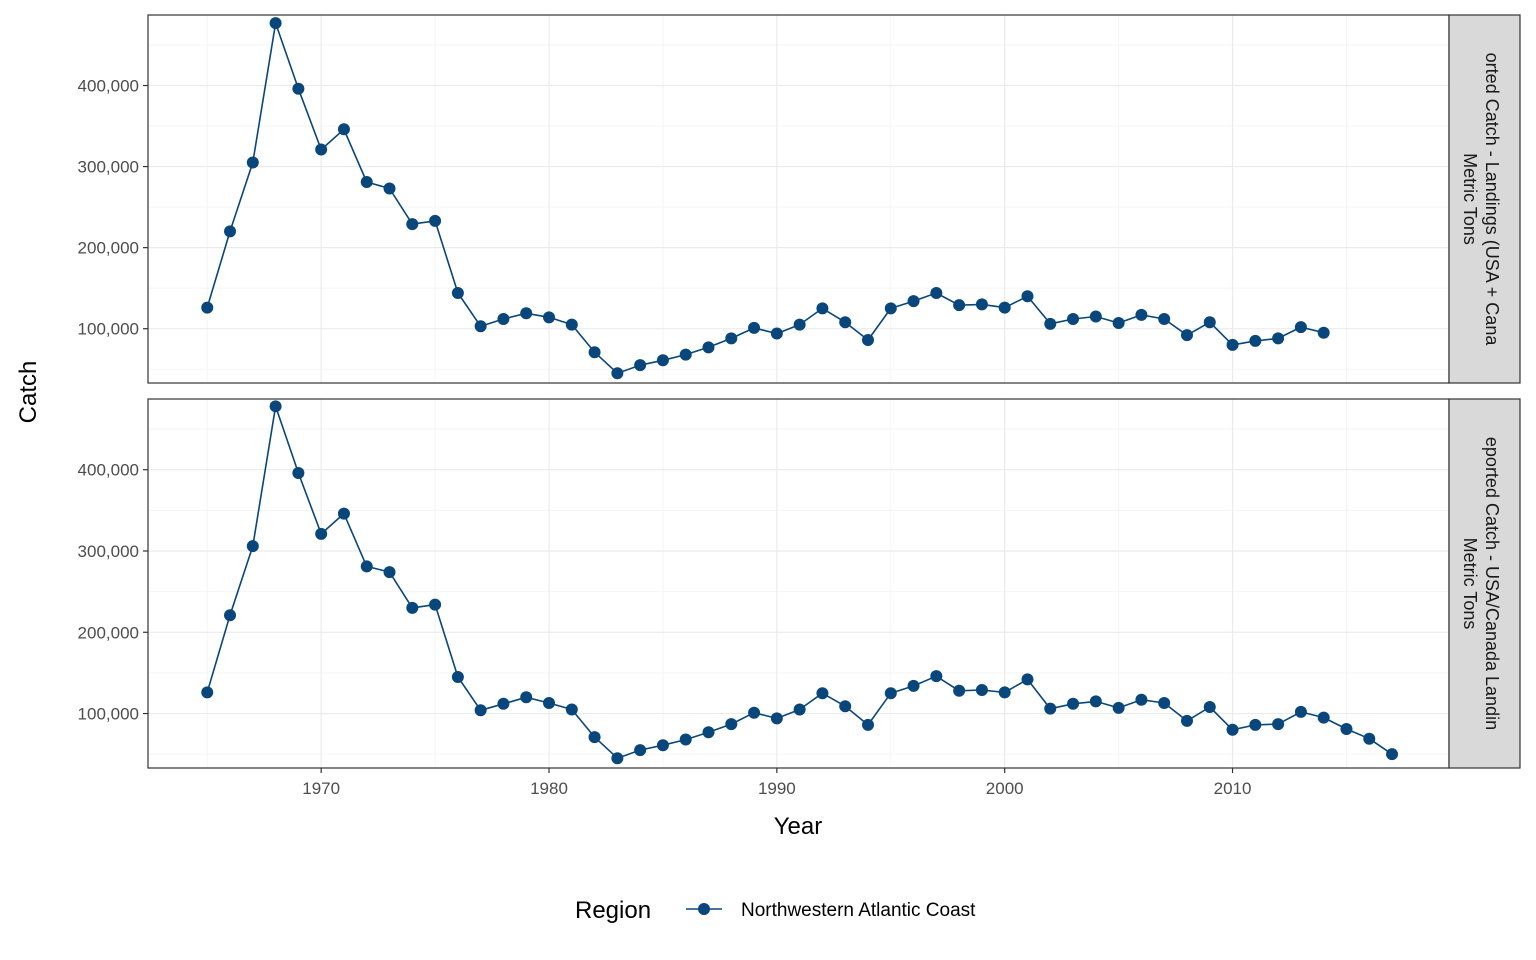  What do you see at coordinates (549, 788) in the screenshot?
I see `x-tick-label: 1980` at bounding box center [549, 788].